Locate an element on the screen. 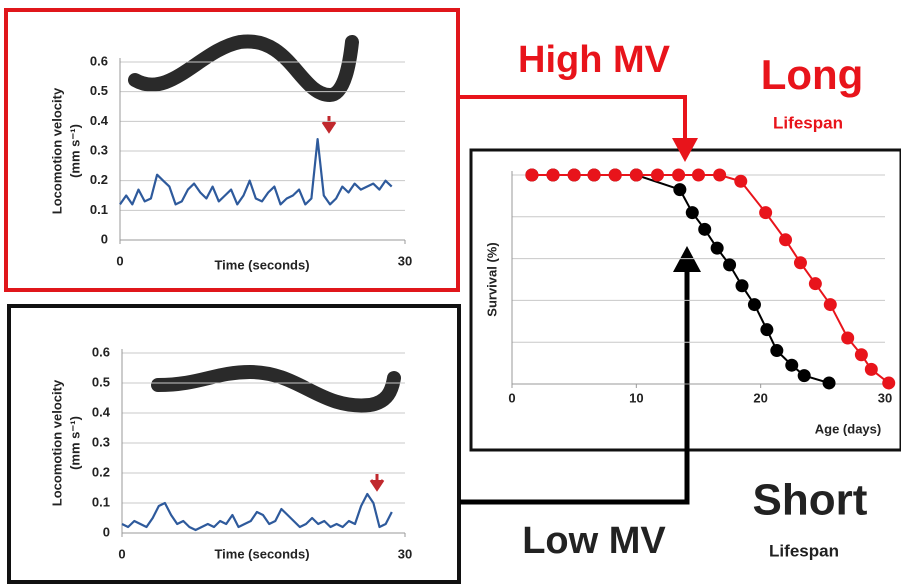 Image resolution: width=901 pixels, height=587 pixels. y-axis-label: Survival (%) is located at coordinates (491, 279).